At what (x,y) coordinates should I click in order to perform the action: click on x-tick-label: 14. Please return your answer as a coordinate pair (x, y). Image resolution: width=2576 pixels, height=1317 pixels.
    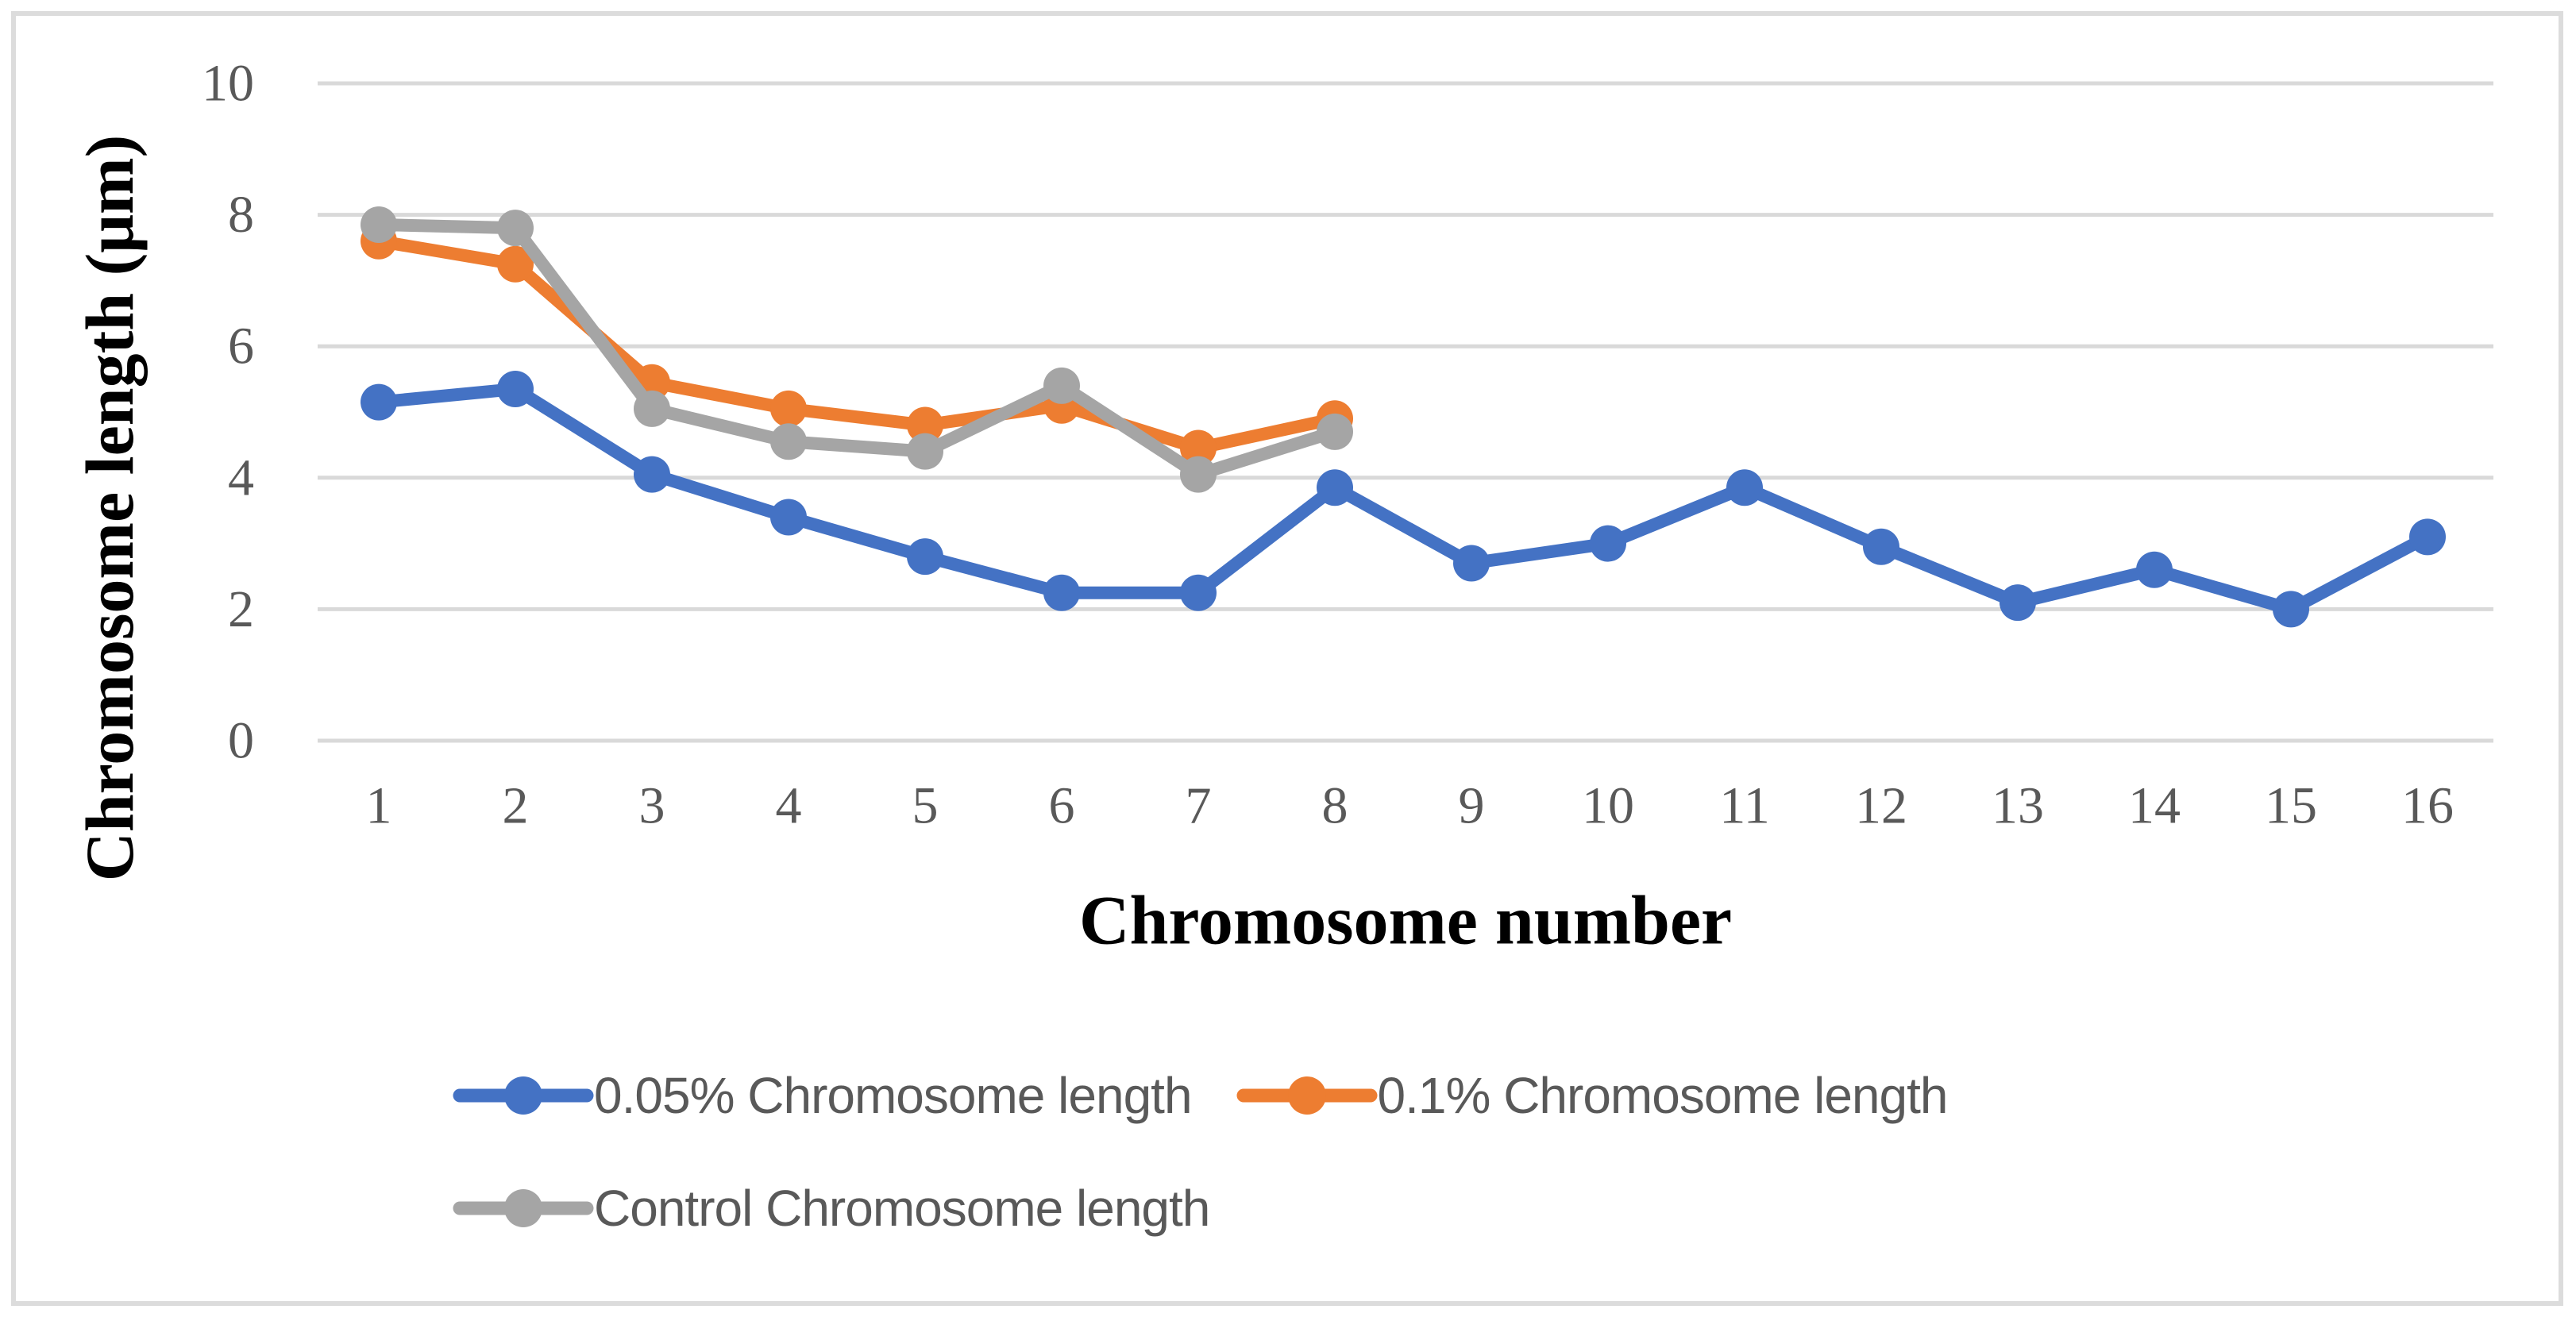
    Looking at the image, I should click on (2154, 806).